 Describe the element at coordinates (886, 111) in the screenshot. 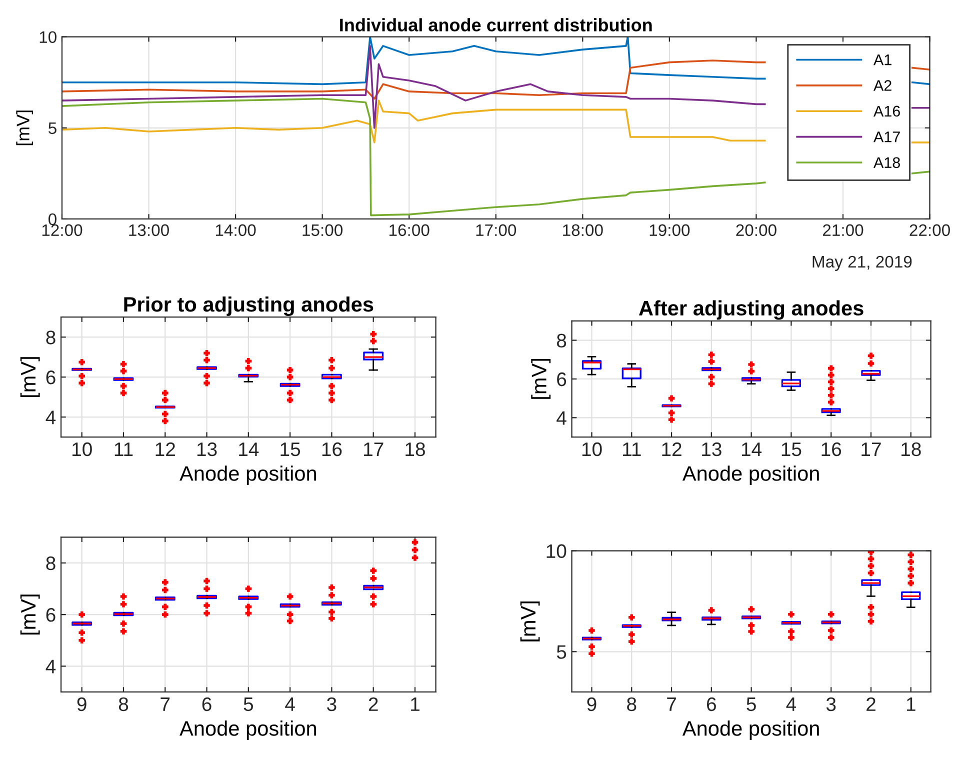

I see `legend-label: A16` at that location.